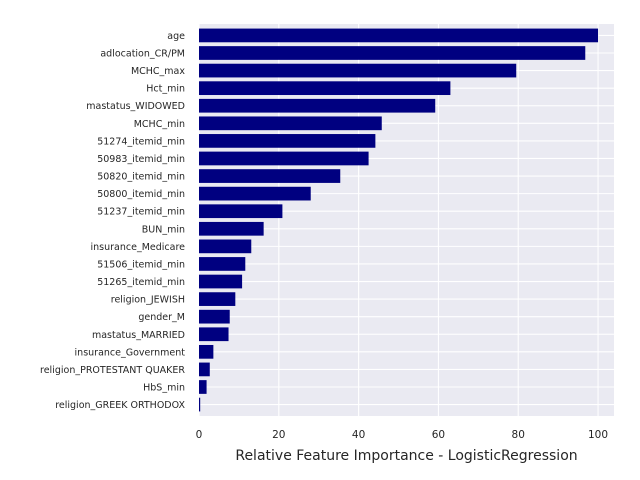 The width and height of the screenshot is (640, 480). What do you see at coordinates (402, 435) in the screenshot?
I see `x-tick-labels: 0 20 40 60 80 100` at bounding box center [402, 435].